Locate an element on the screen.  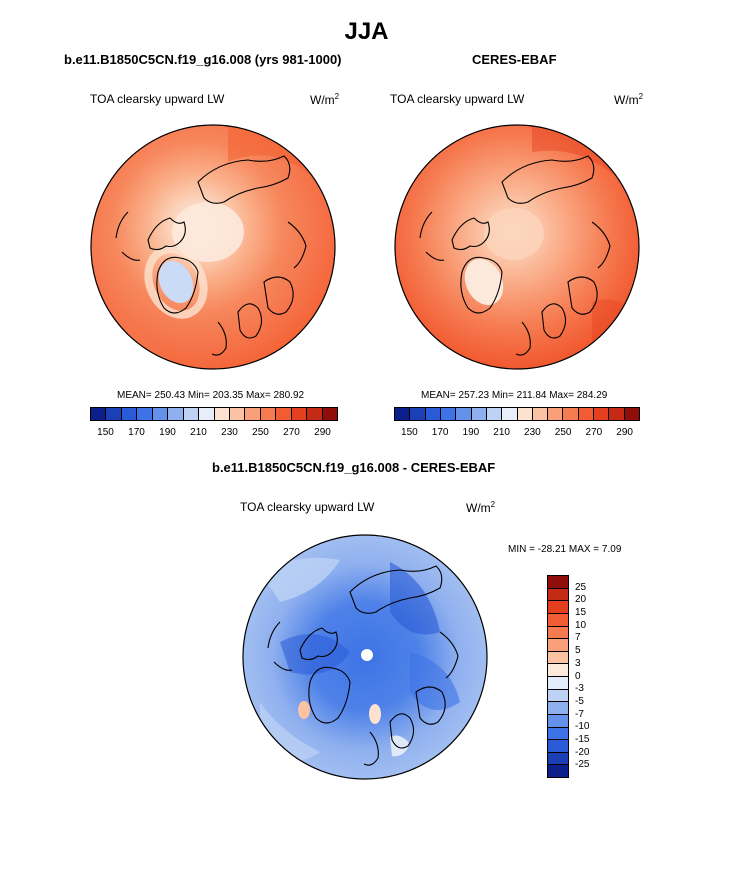
diff-colorbar-tick-label: 3 is located at coordinates (578, 663).